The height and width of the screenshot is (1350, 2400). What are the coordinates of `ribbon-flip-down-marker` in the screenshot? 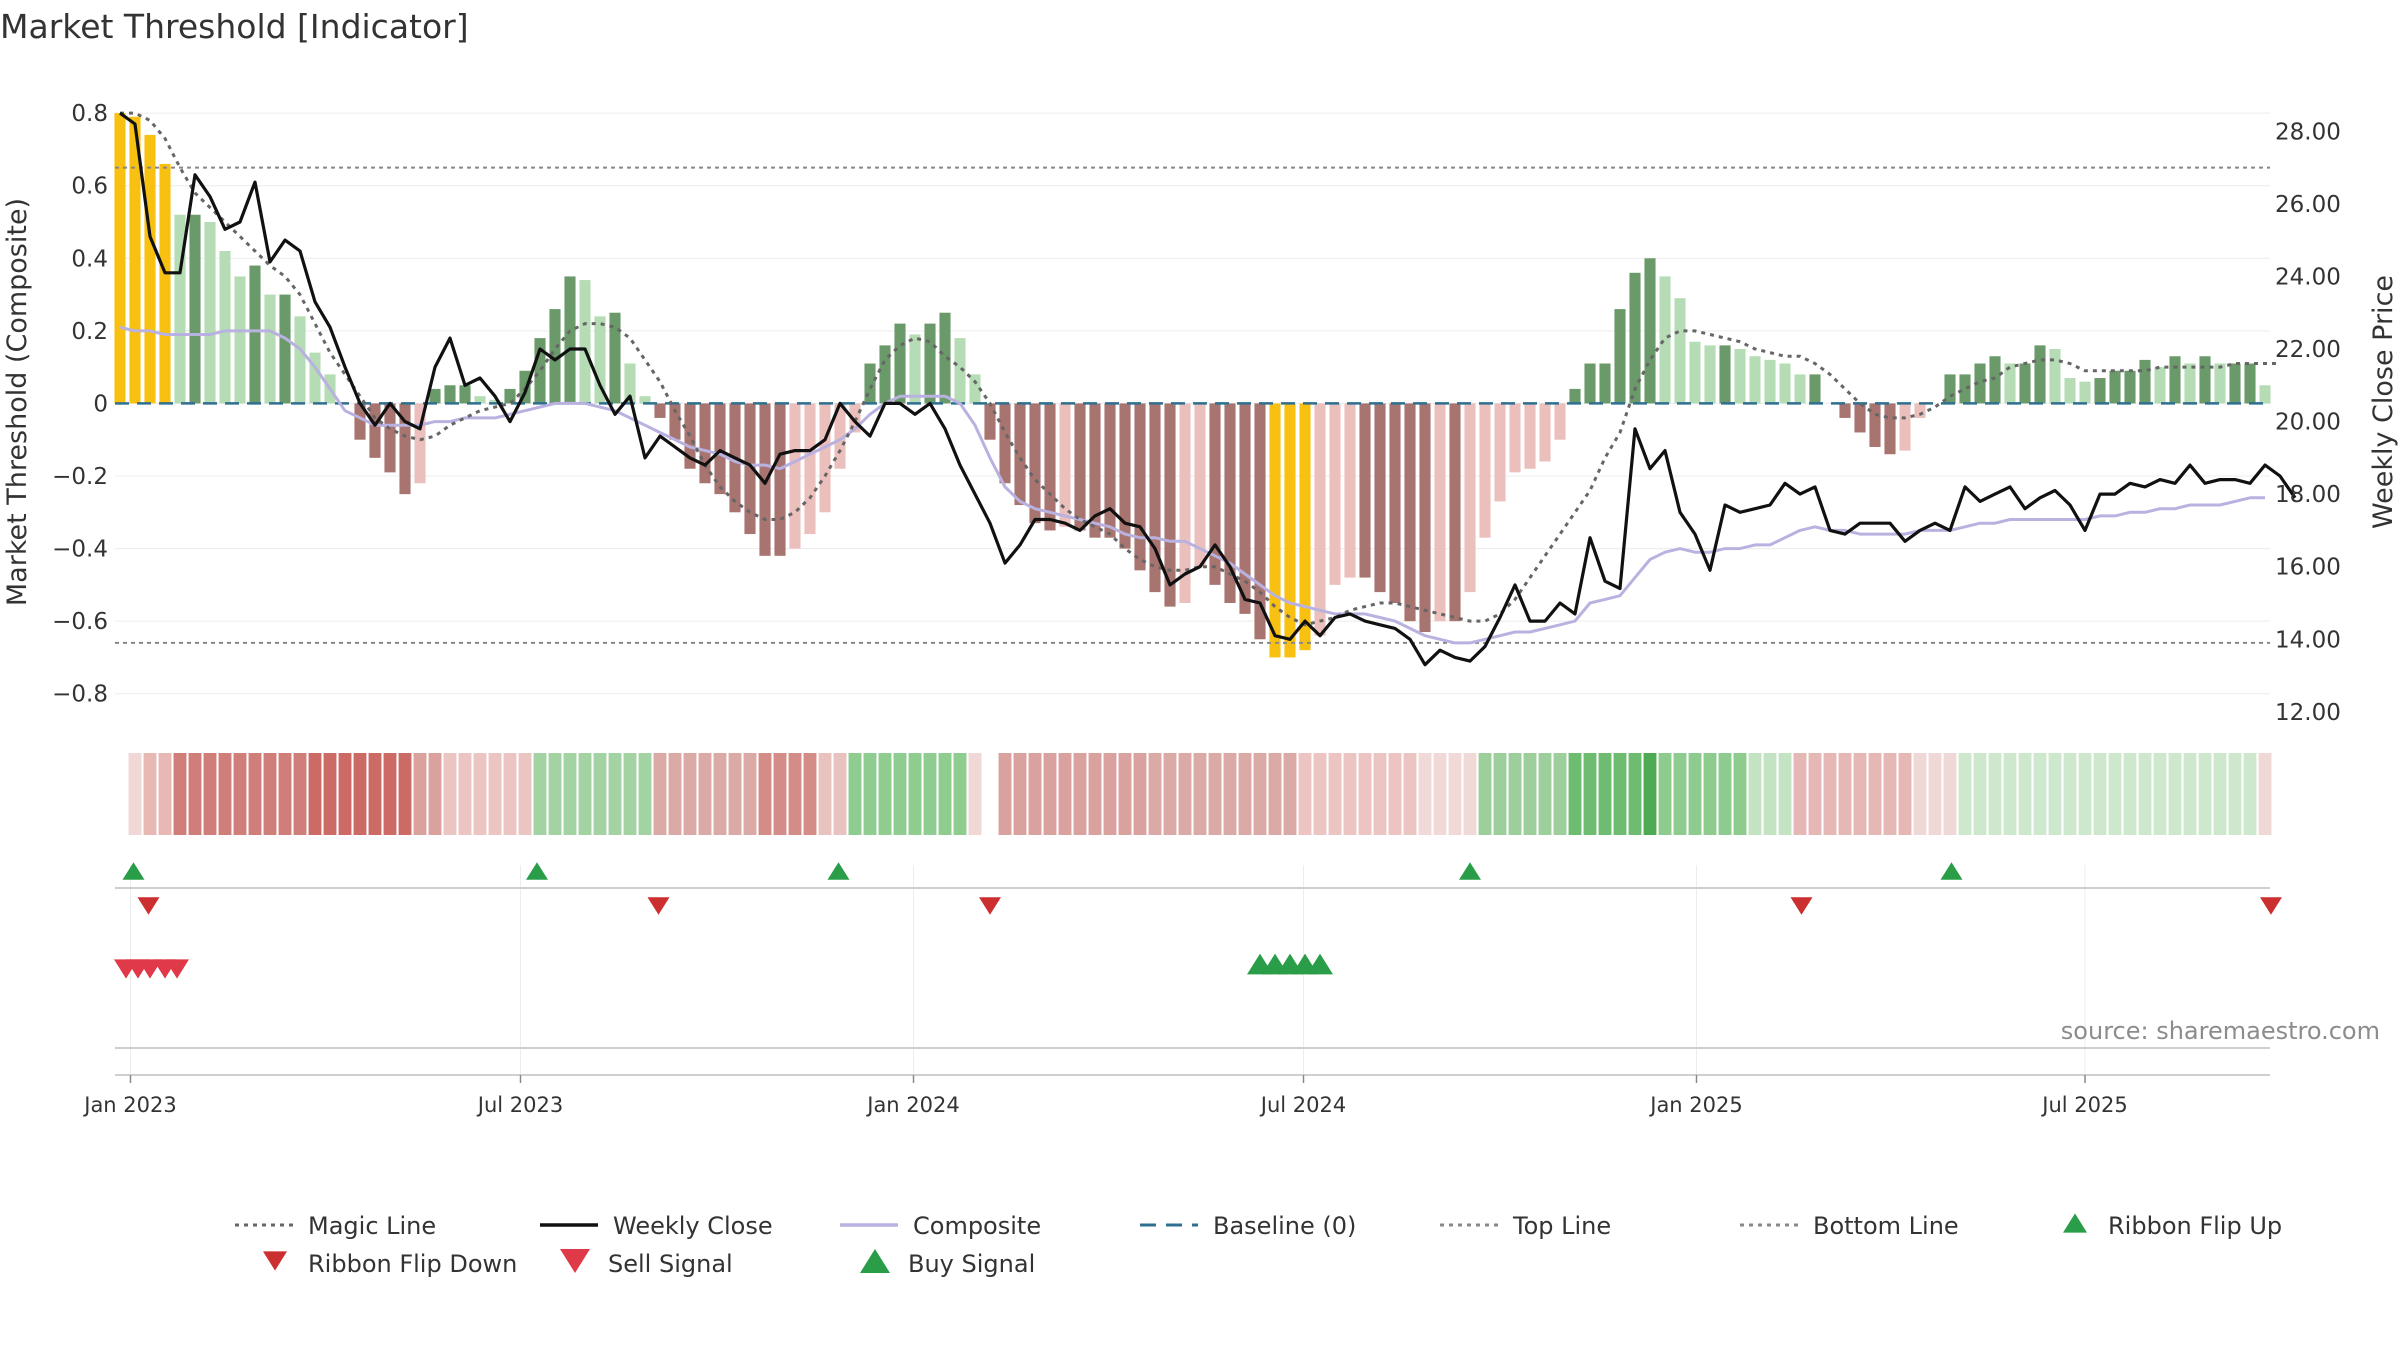 It's located at (1801, 906).